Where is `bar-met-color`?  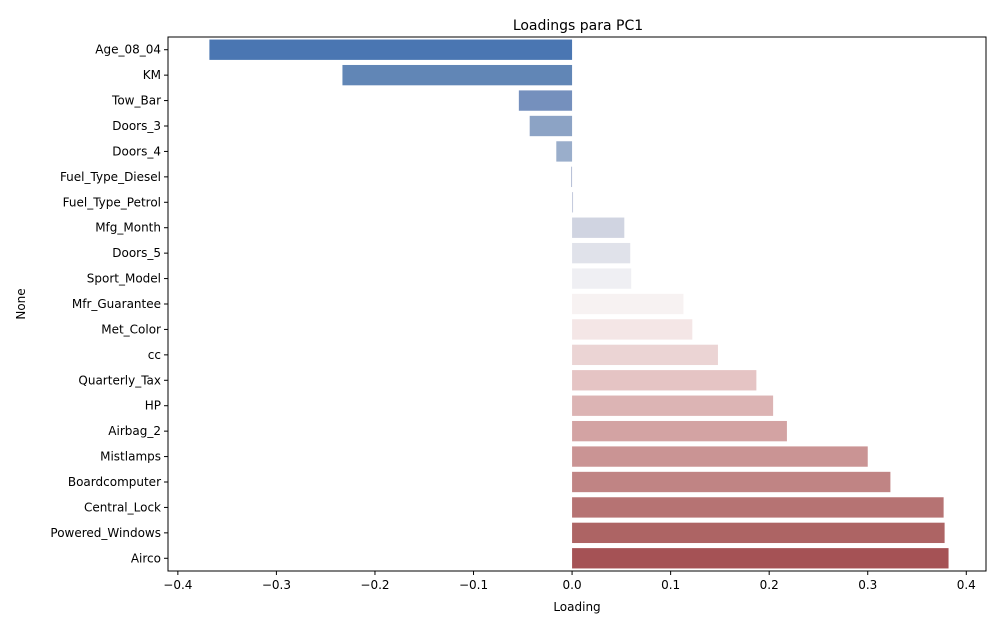 bar-met-color is located at coordinates (632, 329).